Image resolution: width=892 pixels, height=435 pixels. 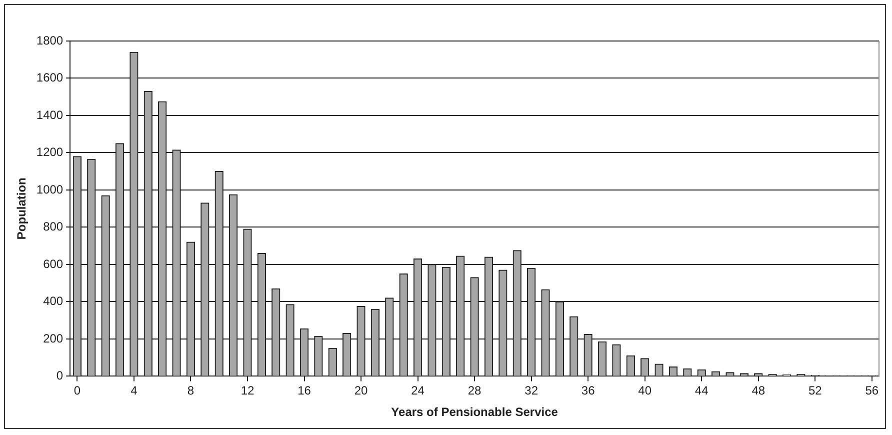 What do you see at coordinates (50, 77) in the screenshot?
I see `y-tick-label: 1600` at bounding box center [50, 77].